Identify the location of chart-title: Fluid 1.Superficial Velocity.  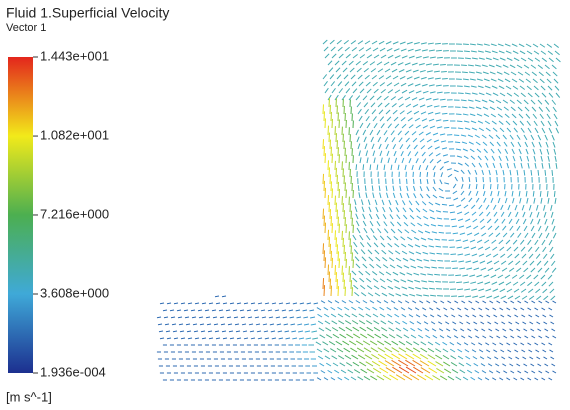
(87, 13).